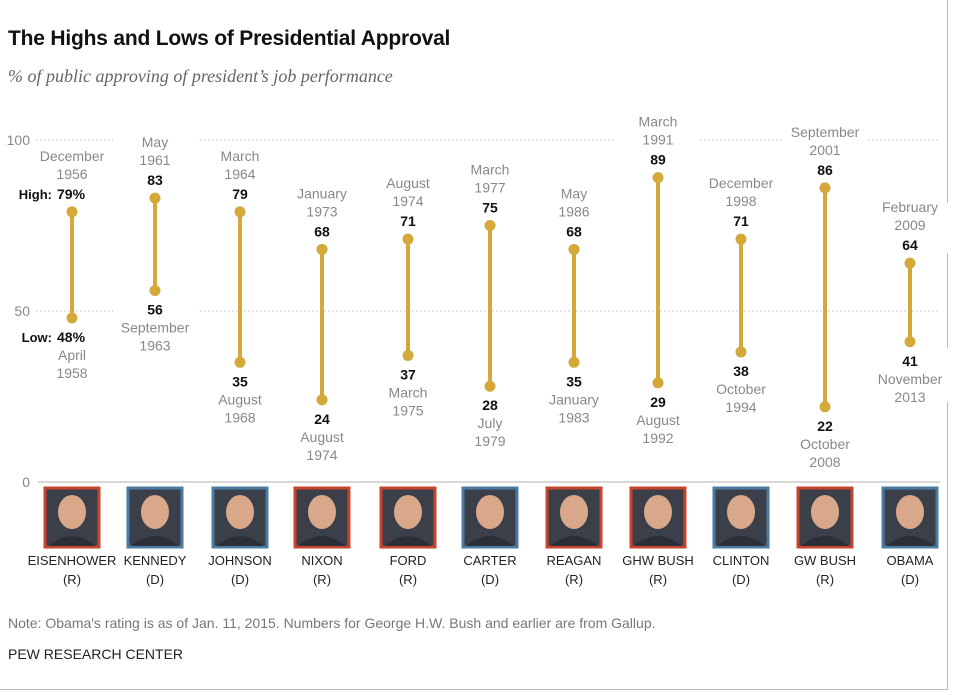 This screenshot has width=955, height=695. What do you see at coordinates (910, 361) in the screenshot?
I see `low-value: 41` at bounding box center [910, 361].